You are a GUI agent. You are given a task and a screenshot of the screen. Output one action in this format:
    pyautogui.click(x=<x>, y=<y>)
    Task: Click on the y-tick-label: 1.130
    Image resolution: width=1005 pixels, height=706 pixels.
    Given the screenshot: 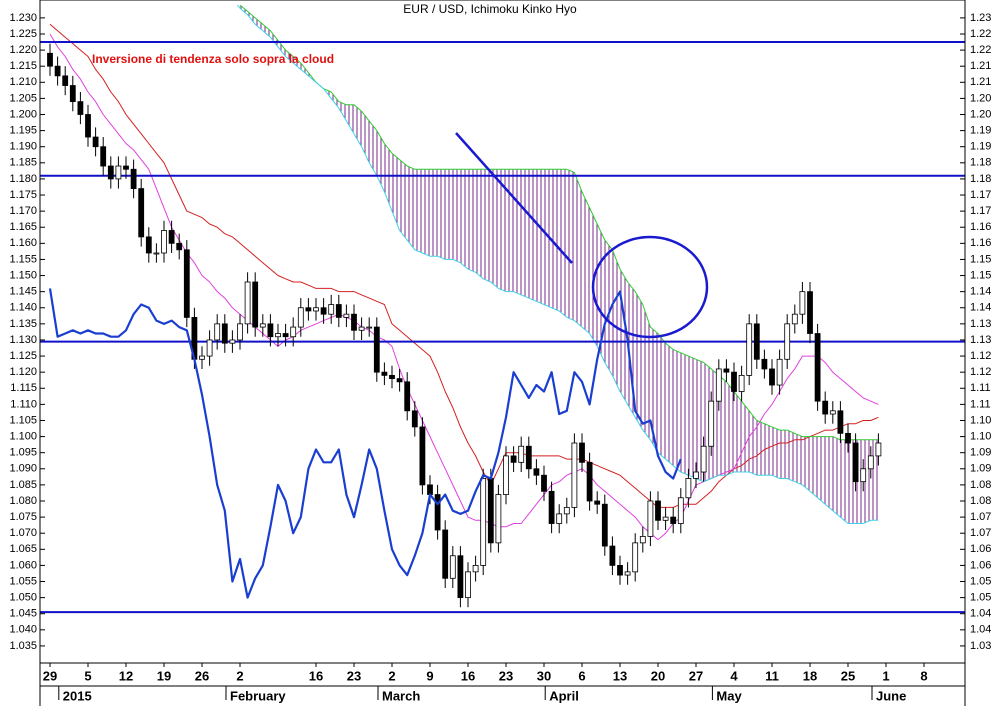 What is the action you would take?
    pyautogui.click(x=23, y=340)
    